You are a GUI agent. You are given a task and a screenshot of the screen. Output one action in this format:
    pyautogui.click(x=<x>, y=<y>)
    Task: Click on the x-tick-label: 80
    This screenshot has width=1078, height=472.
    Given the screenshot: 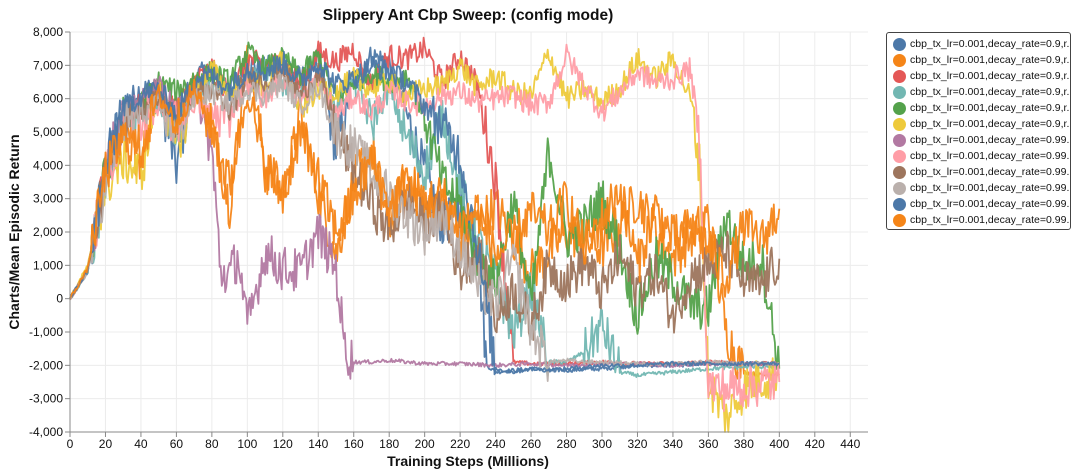 What is the action you would take?
    pyautogui.click(x=212, y=444)
    